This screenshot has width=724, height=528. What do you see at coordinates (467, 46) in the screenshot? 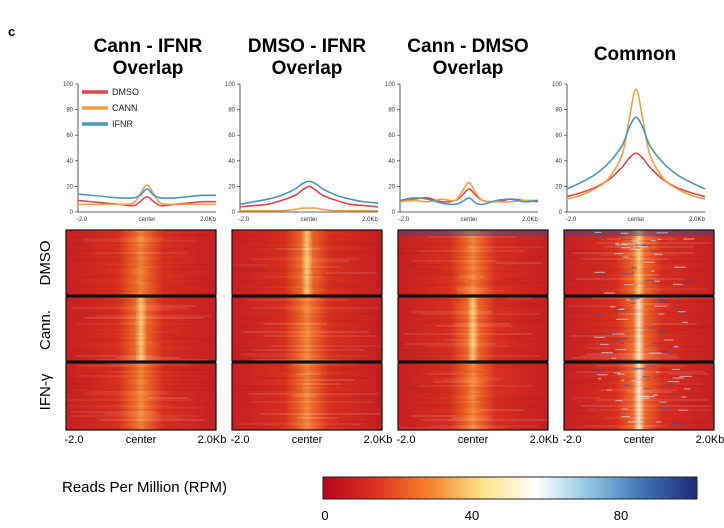
I see `chart-title-3-line-1: Cann - DMSO` at bounding box center [467, 46].